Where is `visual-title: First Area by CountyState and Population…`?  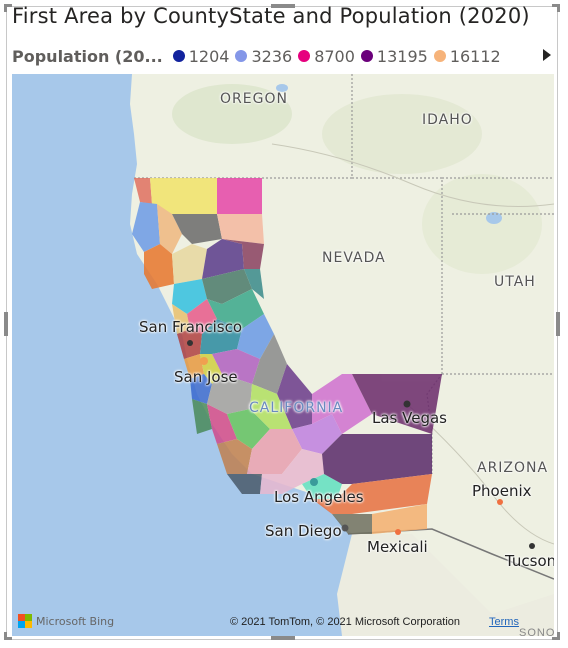
visual-title: First Area by CountyState and Population… is located at coordinates (271, 16).